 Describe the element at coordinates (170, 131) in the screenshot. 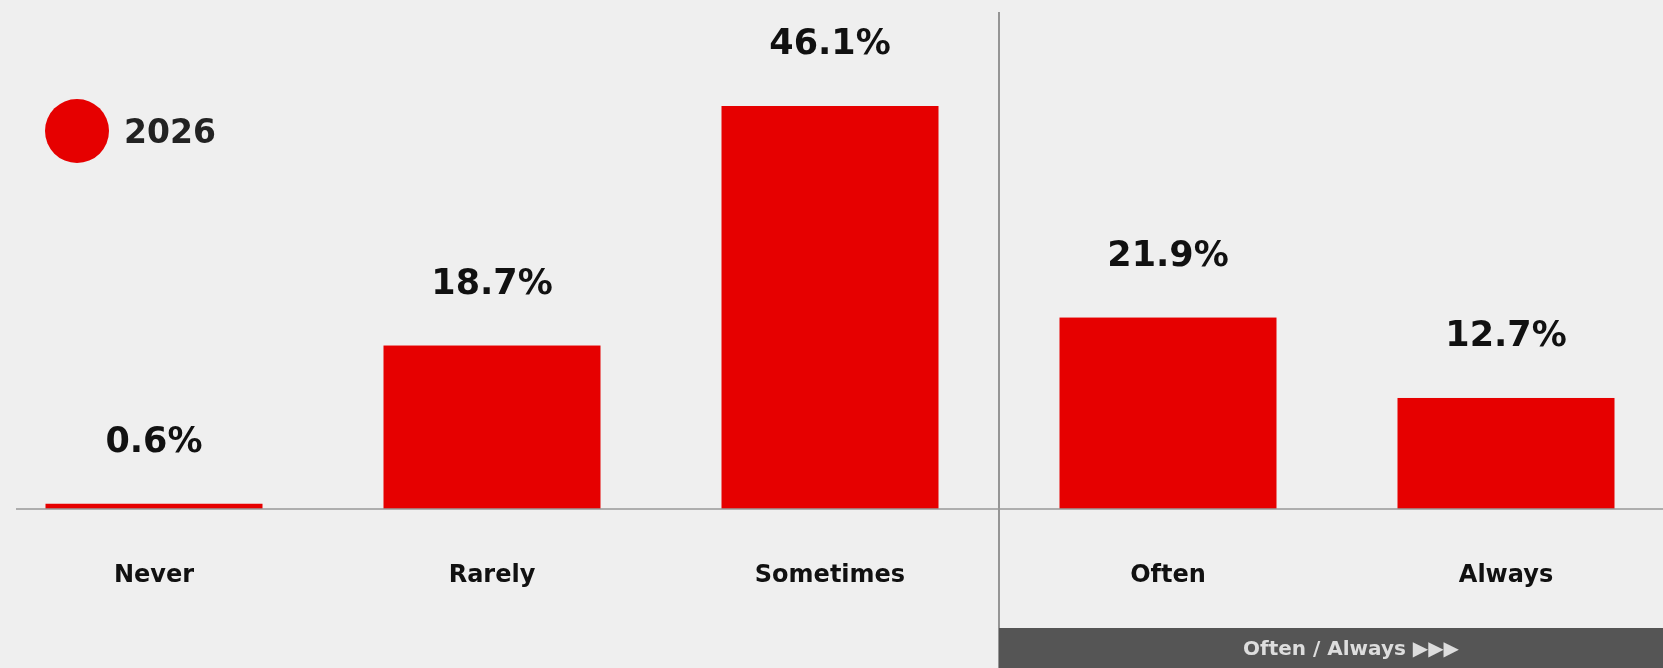

I see `legend-label: 2026` at that location.